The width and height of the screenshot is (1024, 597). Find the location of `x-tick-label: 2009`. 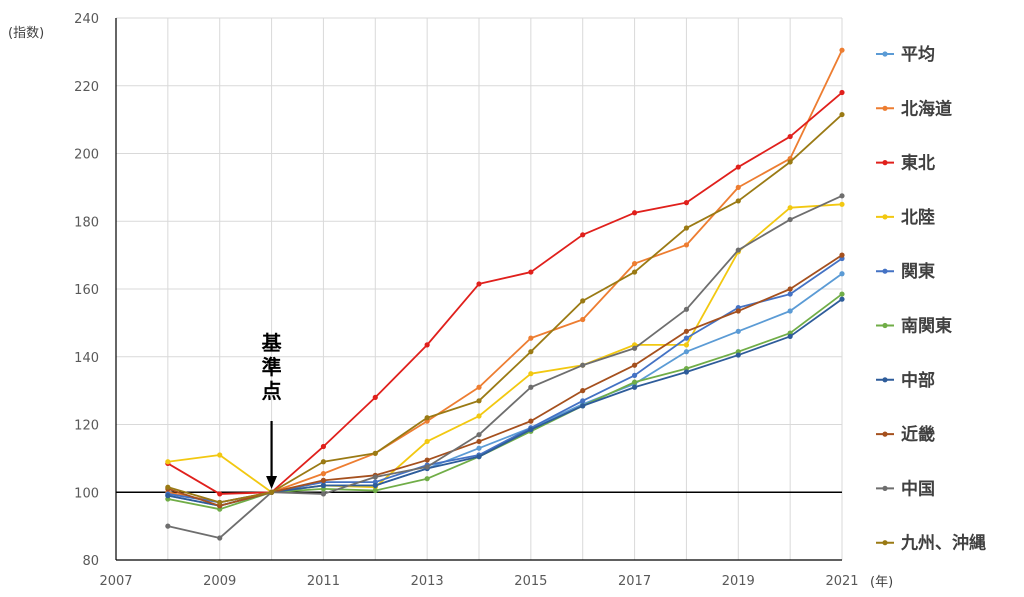

x-tick-label: 2009 is located at coordinates (219, 581).